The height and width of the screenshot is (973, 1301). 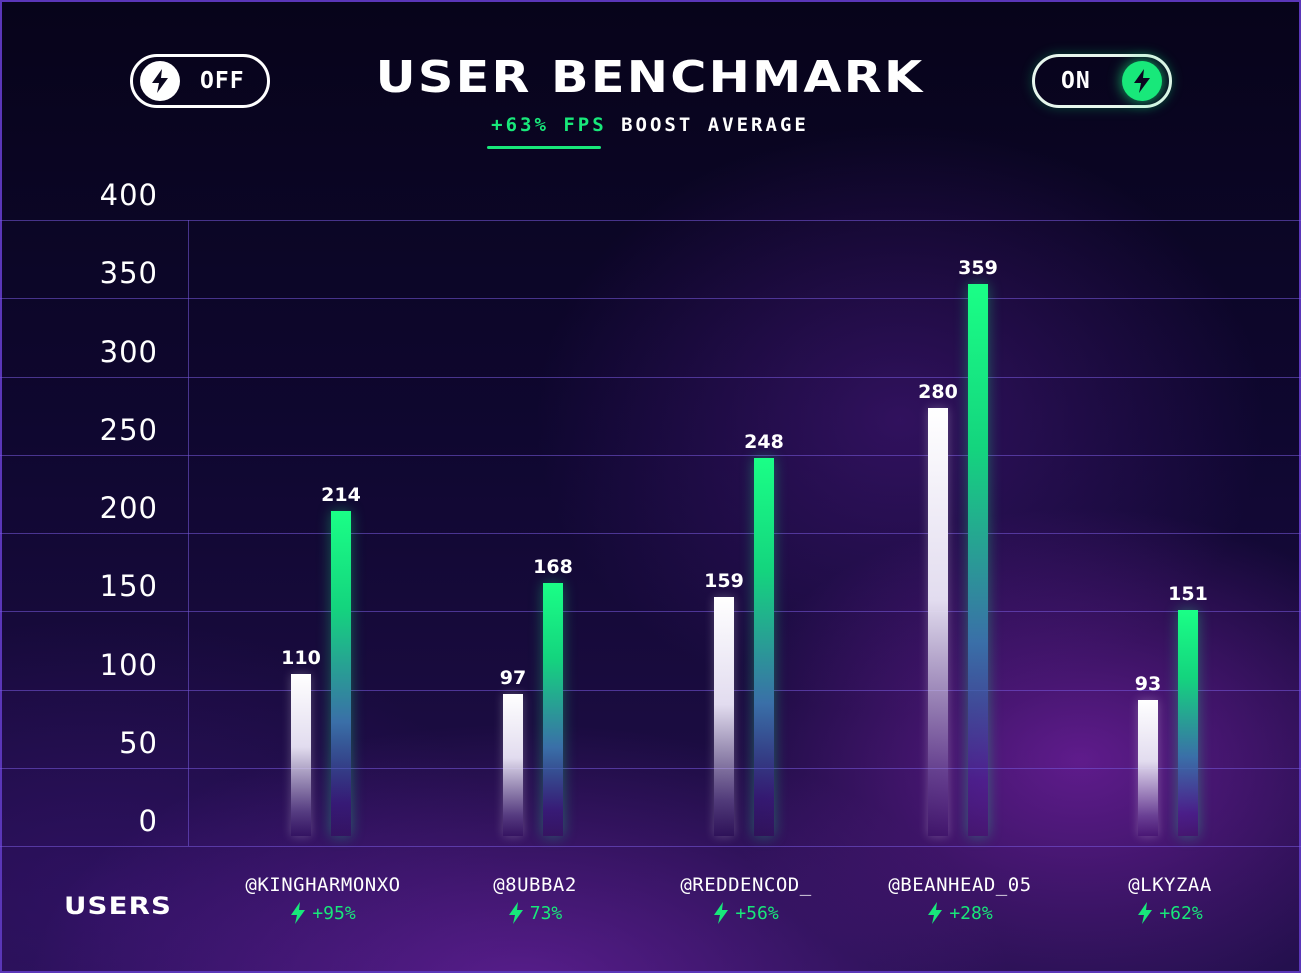 What do you see at coordinates (960, 899) in the screenshot?
I see `user-column: @BEANHEAD_05 +28%` at bounding box center [960, 899].